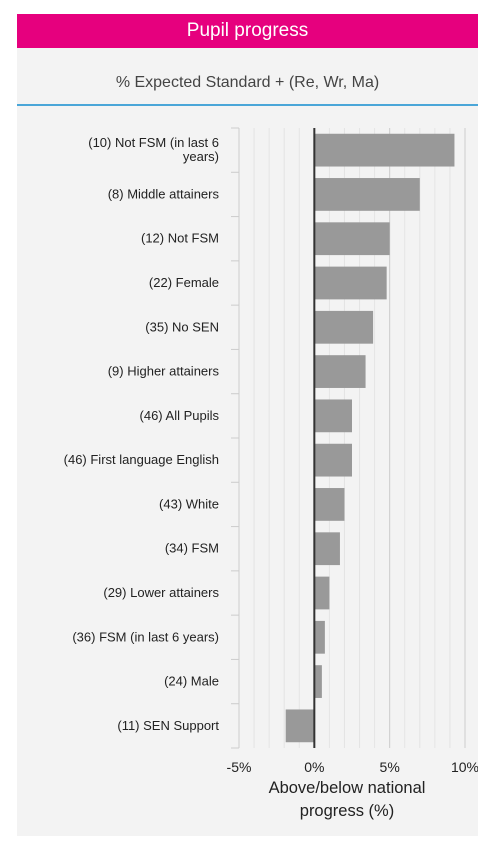 This screenshot has height=849, width=495. I want to click on category-label: (46) First language English, so click(141, 459).